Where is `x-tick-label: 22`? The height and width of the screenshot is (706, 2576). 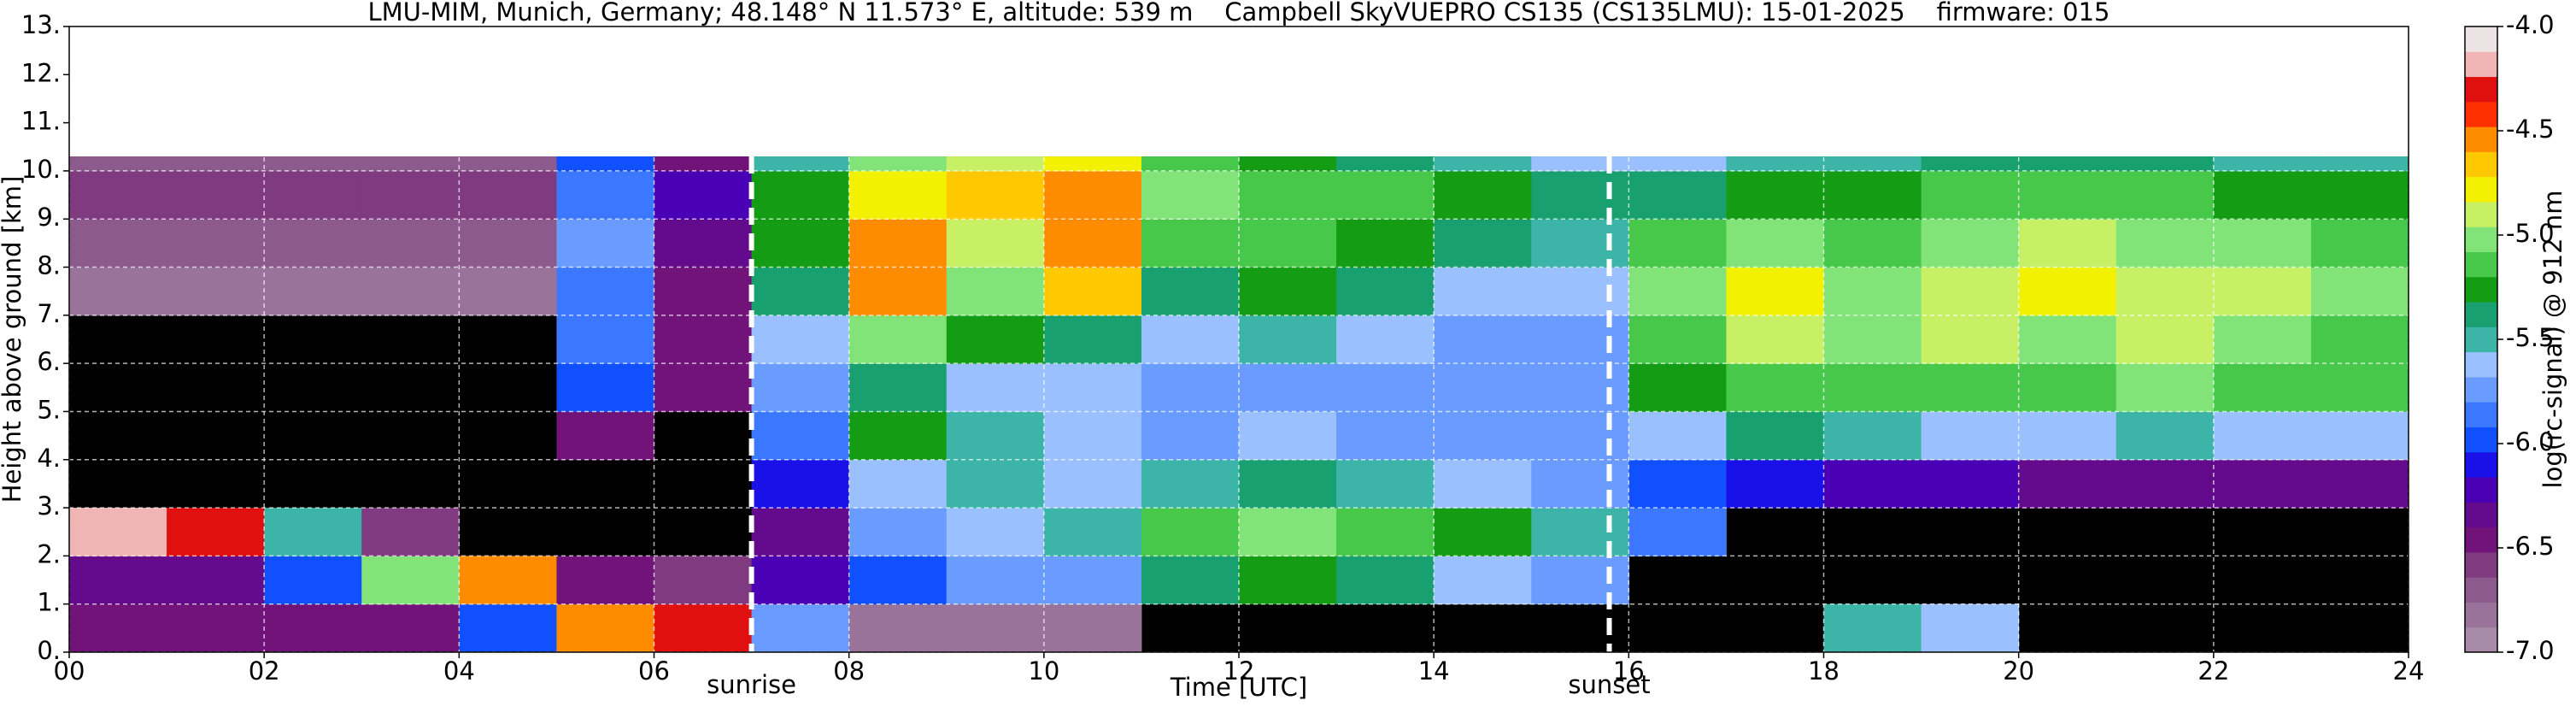 x-tick-label: 22 is located at coordinates (2213, 670).